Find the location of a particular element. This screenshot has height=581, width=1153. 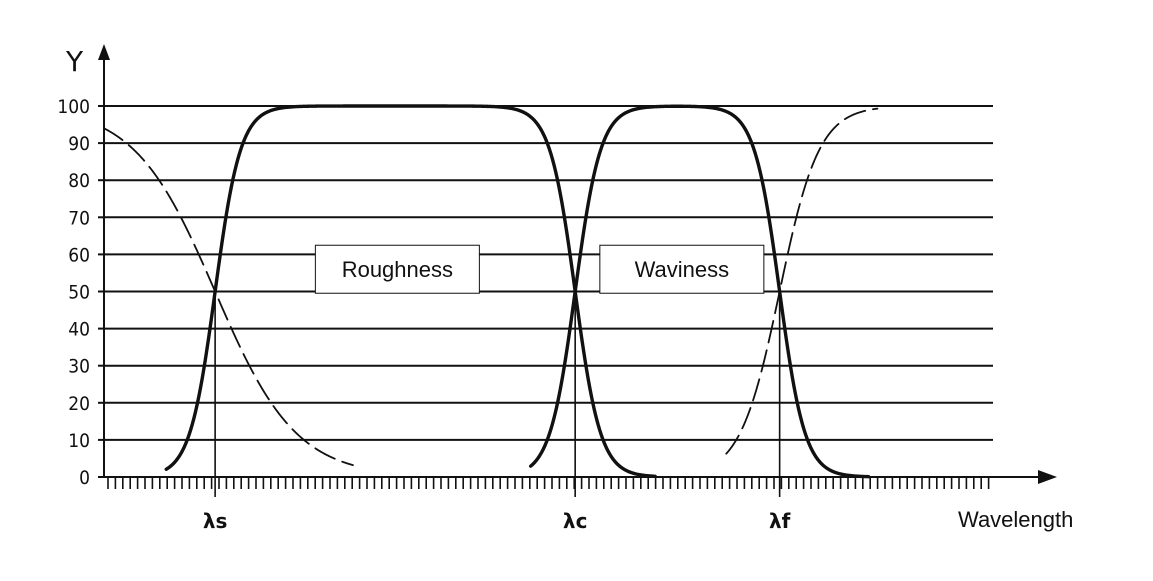

x-marker-labels: λs λc λf is located at coordinates (497, 521).